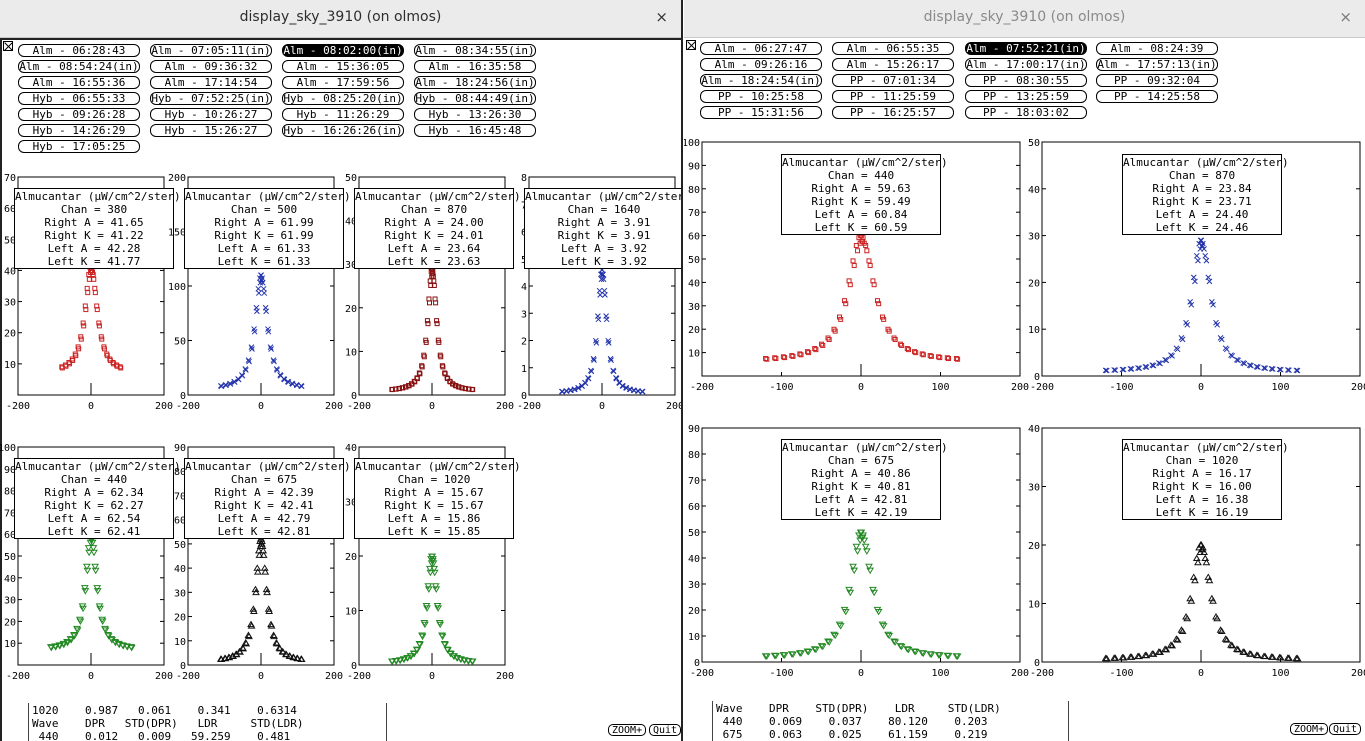  Describe the element at coordinates (1026, 64) in the screenshot. I see `right-time-button-6: Alm - 17:00:17(in)` at that location.